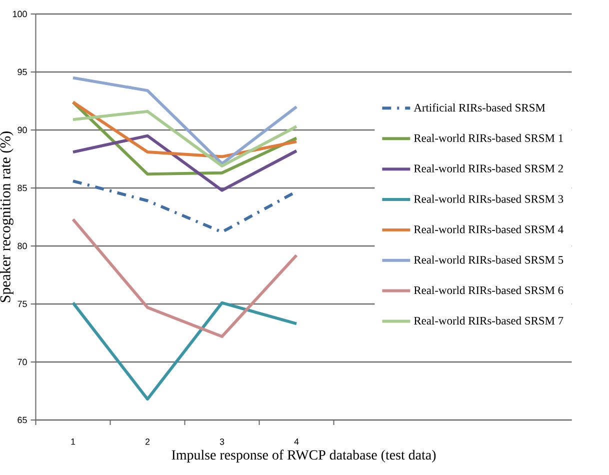  Describe the element at coordinates (22, 246) in the screenshot. I see `y-tick-label: 80` at that location.